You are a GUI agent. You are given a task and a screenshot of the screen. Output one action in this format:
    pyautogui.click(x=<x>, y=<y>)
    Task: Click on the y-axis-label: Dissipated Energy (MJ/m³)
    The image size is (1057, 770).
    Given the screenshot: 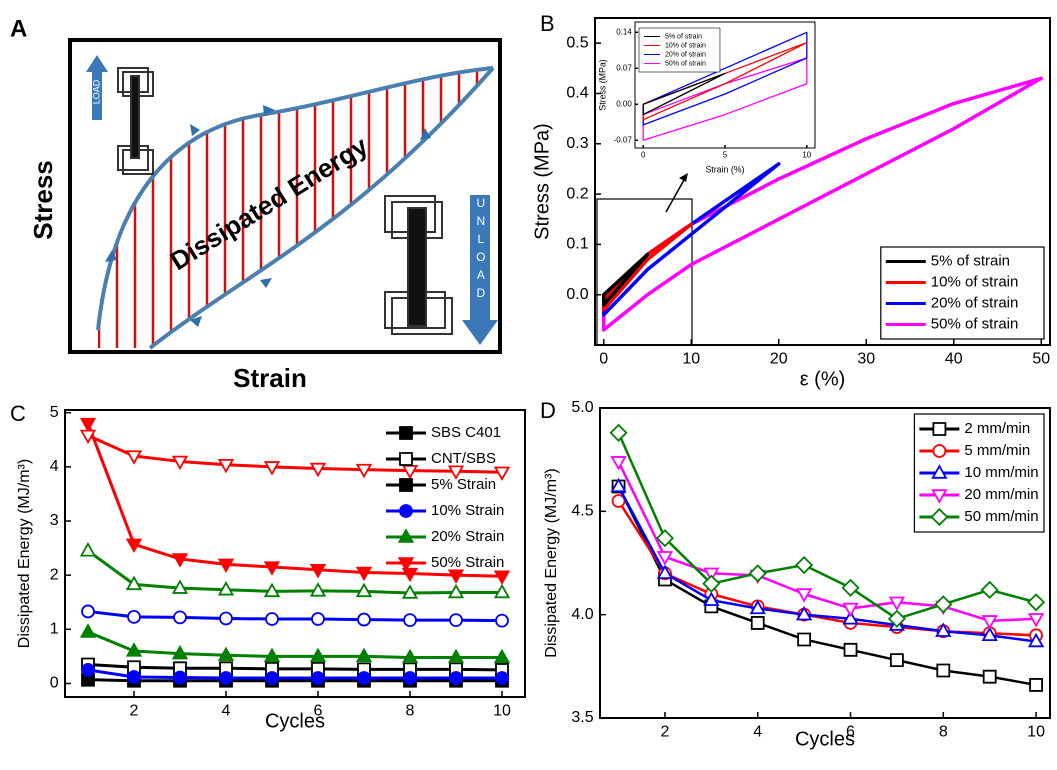 What is the action you would take?
    pyautogui.click(x=551, y=562)
    